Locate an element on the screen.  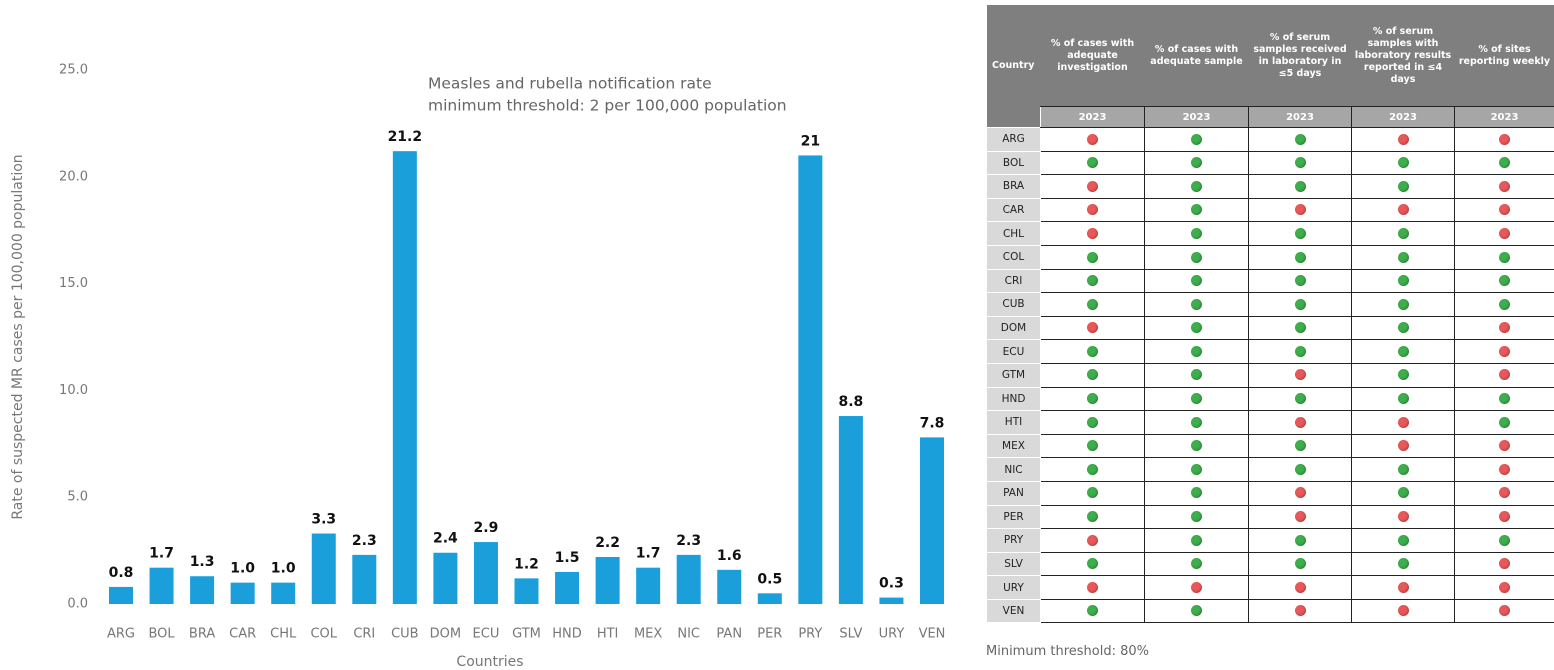
x-tick-label: URY is located at coordinates (892, 634).